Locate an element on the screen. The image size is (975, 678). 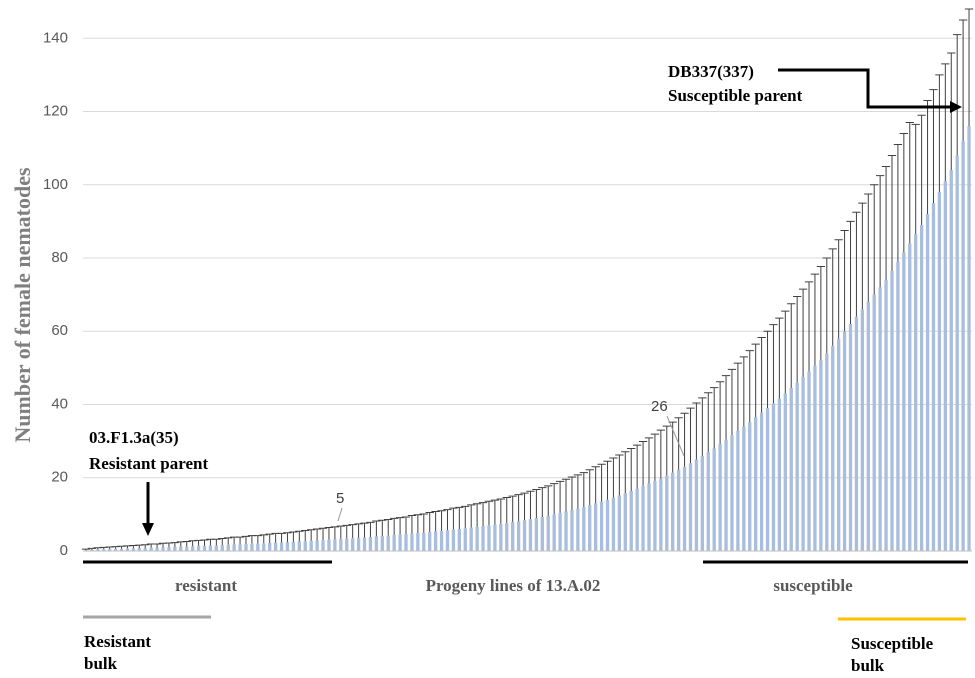
annotation: Susceptible parent is located at coordinates (735, 95).